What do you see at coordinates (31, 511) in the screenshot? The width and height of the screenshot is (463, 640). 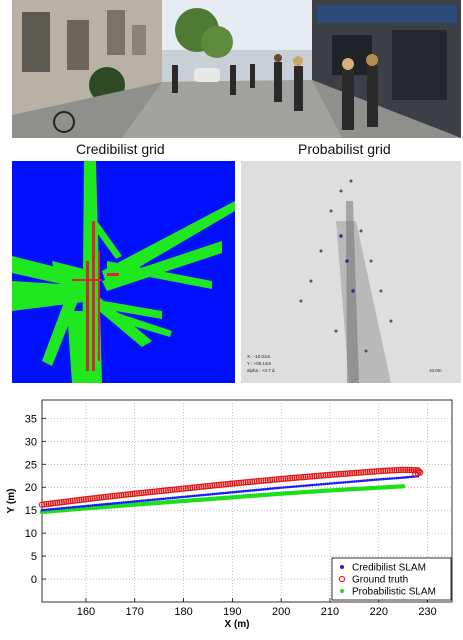 I see `y-tick-label: 15` at bounding box center [31, 511].